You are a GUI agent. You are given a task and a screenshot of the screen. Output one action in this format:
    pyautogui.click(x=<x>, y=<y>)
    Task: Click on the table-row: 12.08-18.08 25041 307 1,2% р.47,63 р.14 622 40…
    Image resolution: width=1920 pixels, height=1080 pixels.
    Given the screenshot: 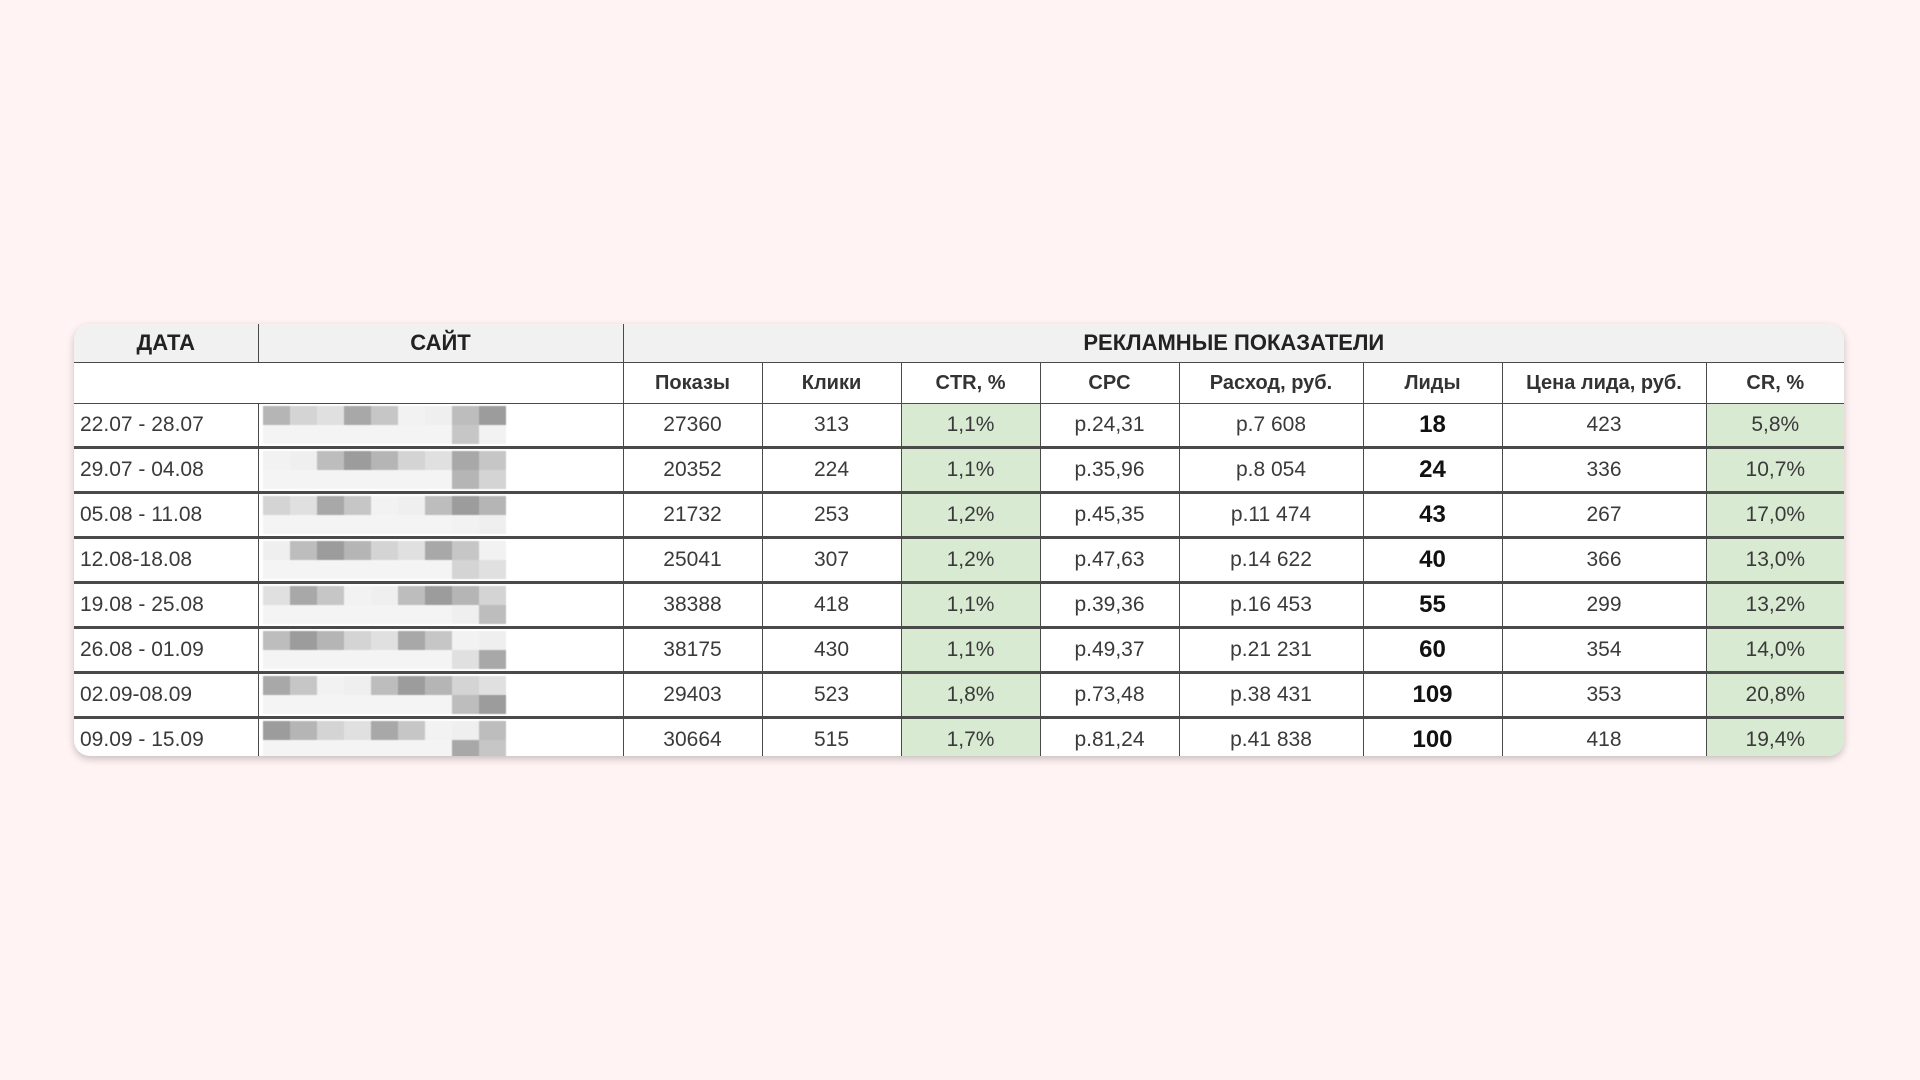 What is the action you would take?
    pyautogui.click(x=959, y=560)
    